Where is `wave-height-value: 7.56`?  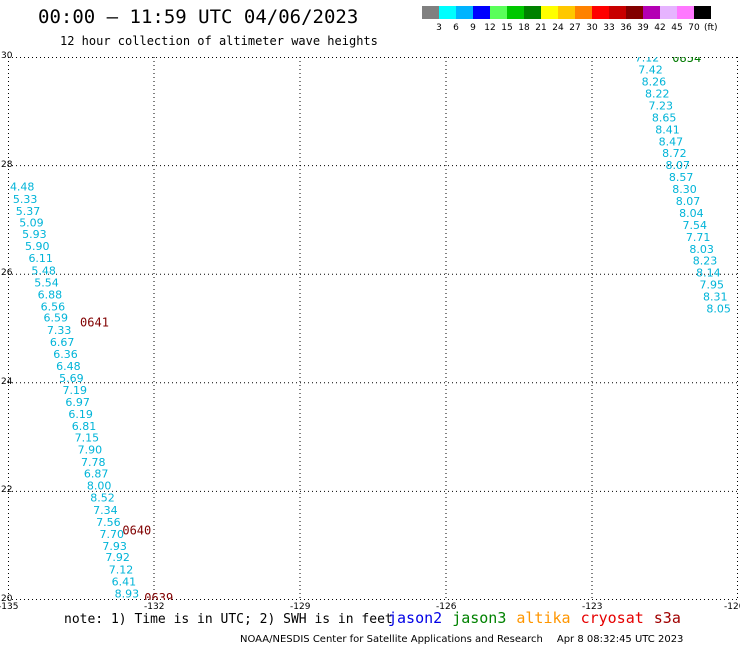
wave-height-value: 7.56 is located at coordinates (108, 522).